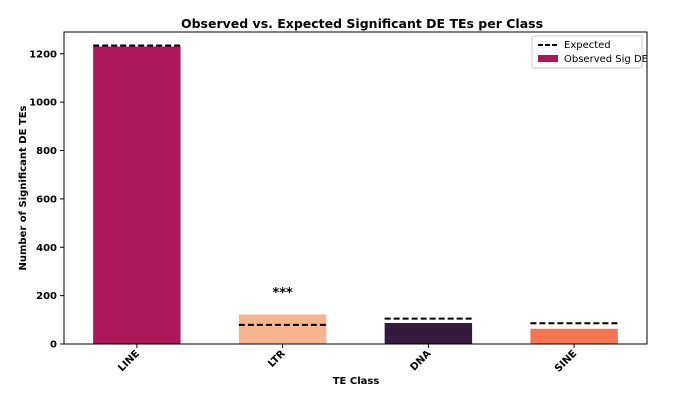 The image size is (700, 404). What do you see at coordinates (137, 195) in the screenshot?
I see `bar-line` at bounding box center [137, 195].